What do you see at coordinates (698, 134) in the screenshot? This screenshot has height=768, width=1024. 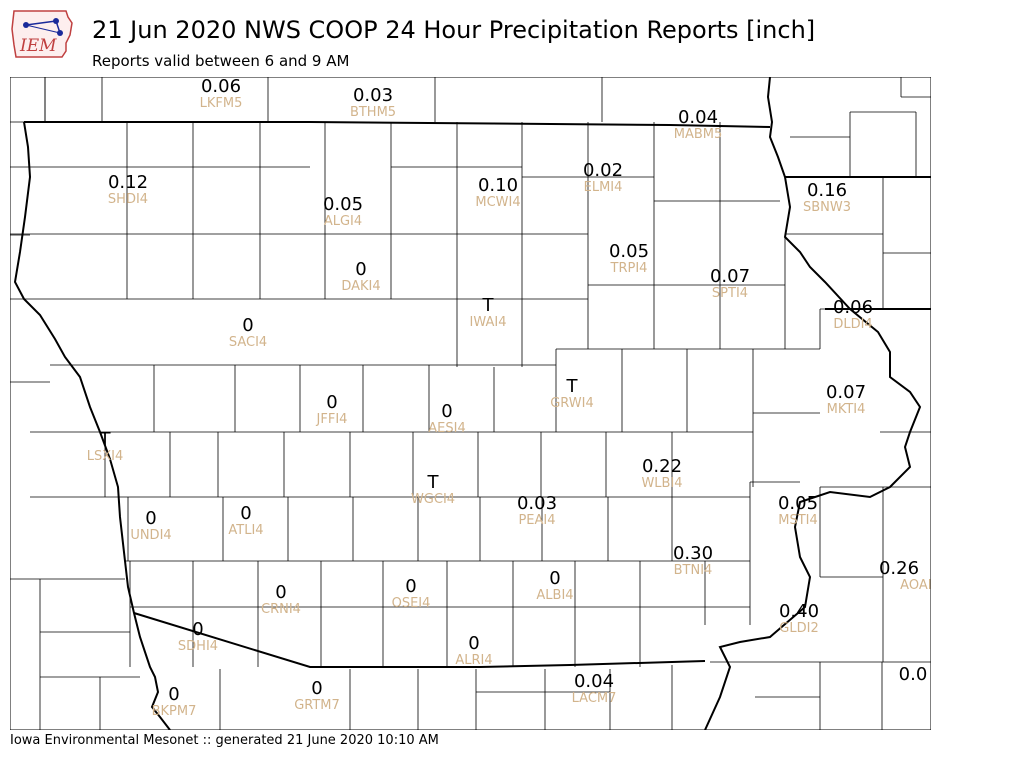 I see `svg-text: MABM5` at bounding box center [698, 134].